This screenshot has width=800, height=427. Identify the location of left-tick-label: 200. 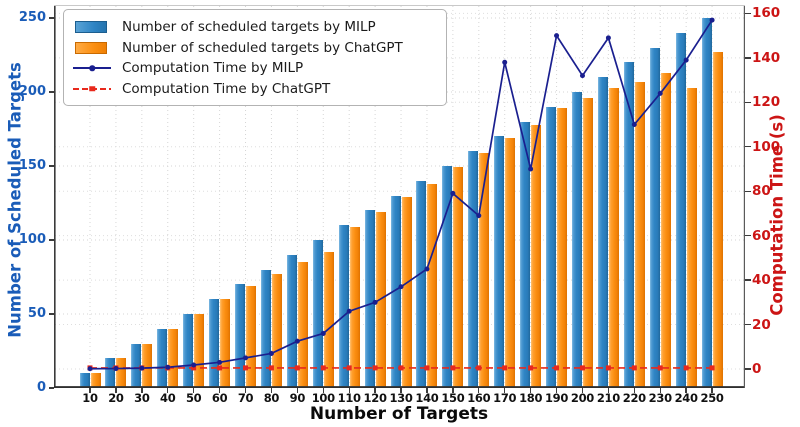
(32, 91).